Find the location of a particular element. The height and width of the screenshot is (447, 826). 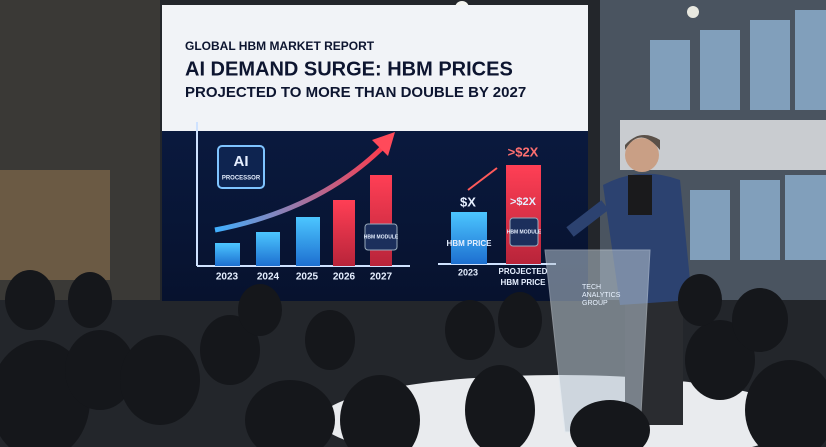

projected-caption: PROJECTED is located at coordinates (523, 271).